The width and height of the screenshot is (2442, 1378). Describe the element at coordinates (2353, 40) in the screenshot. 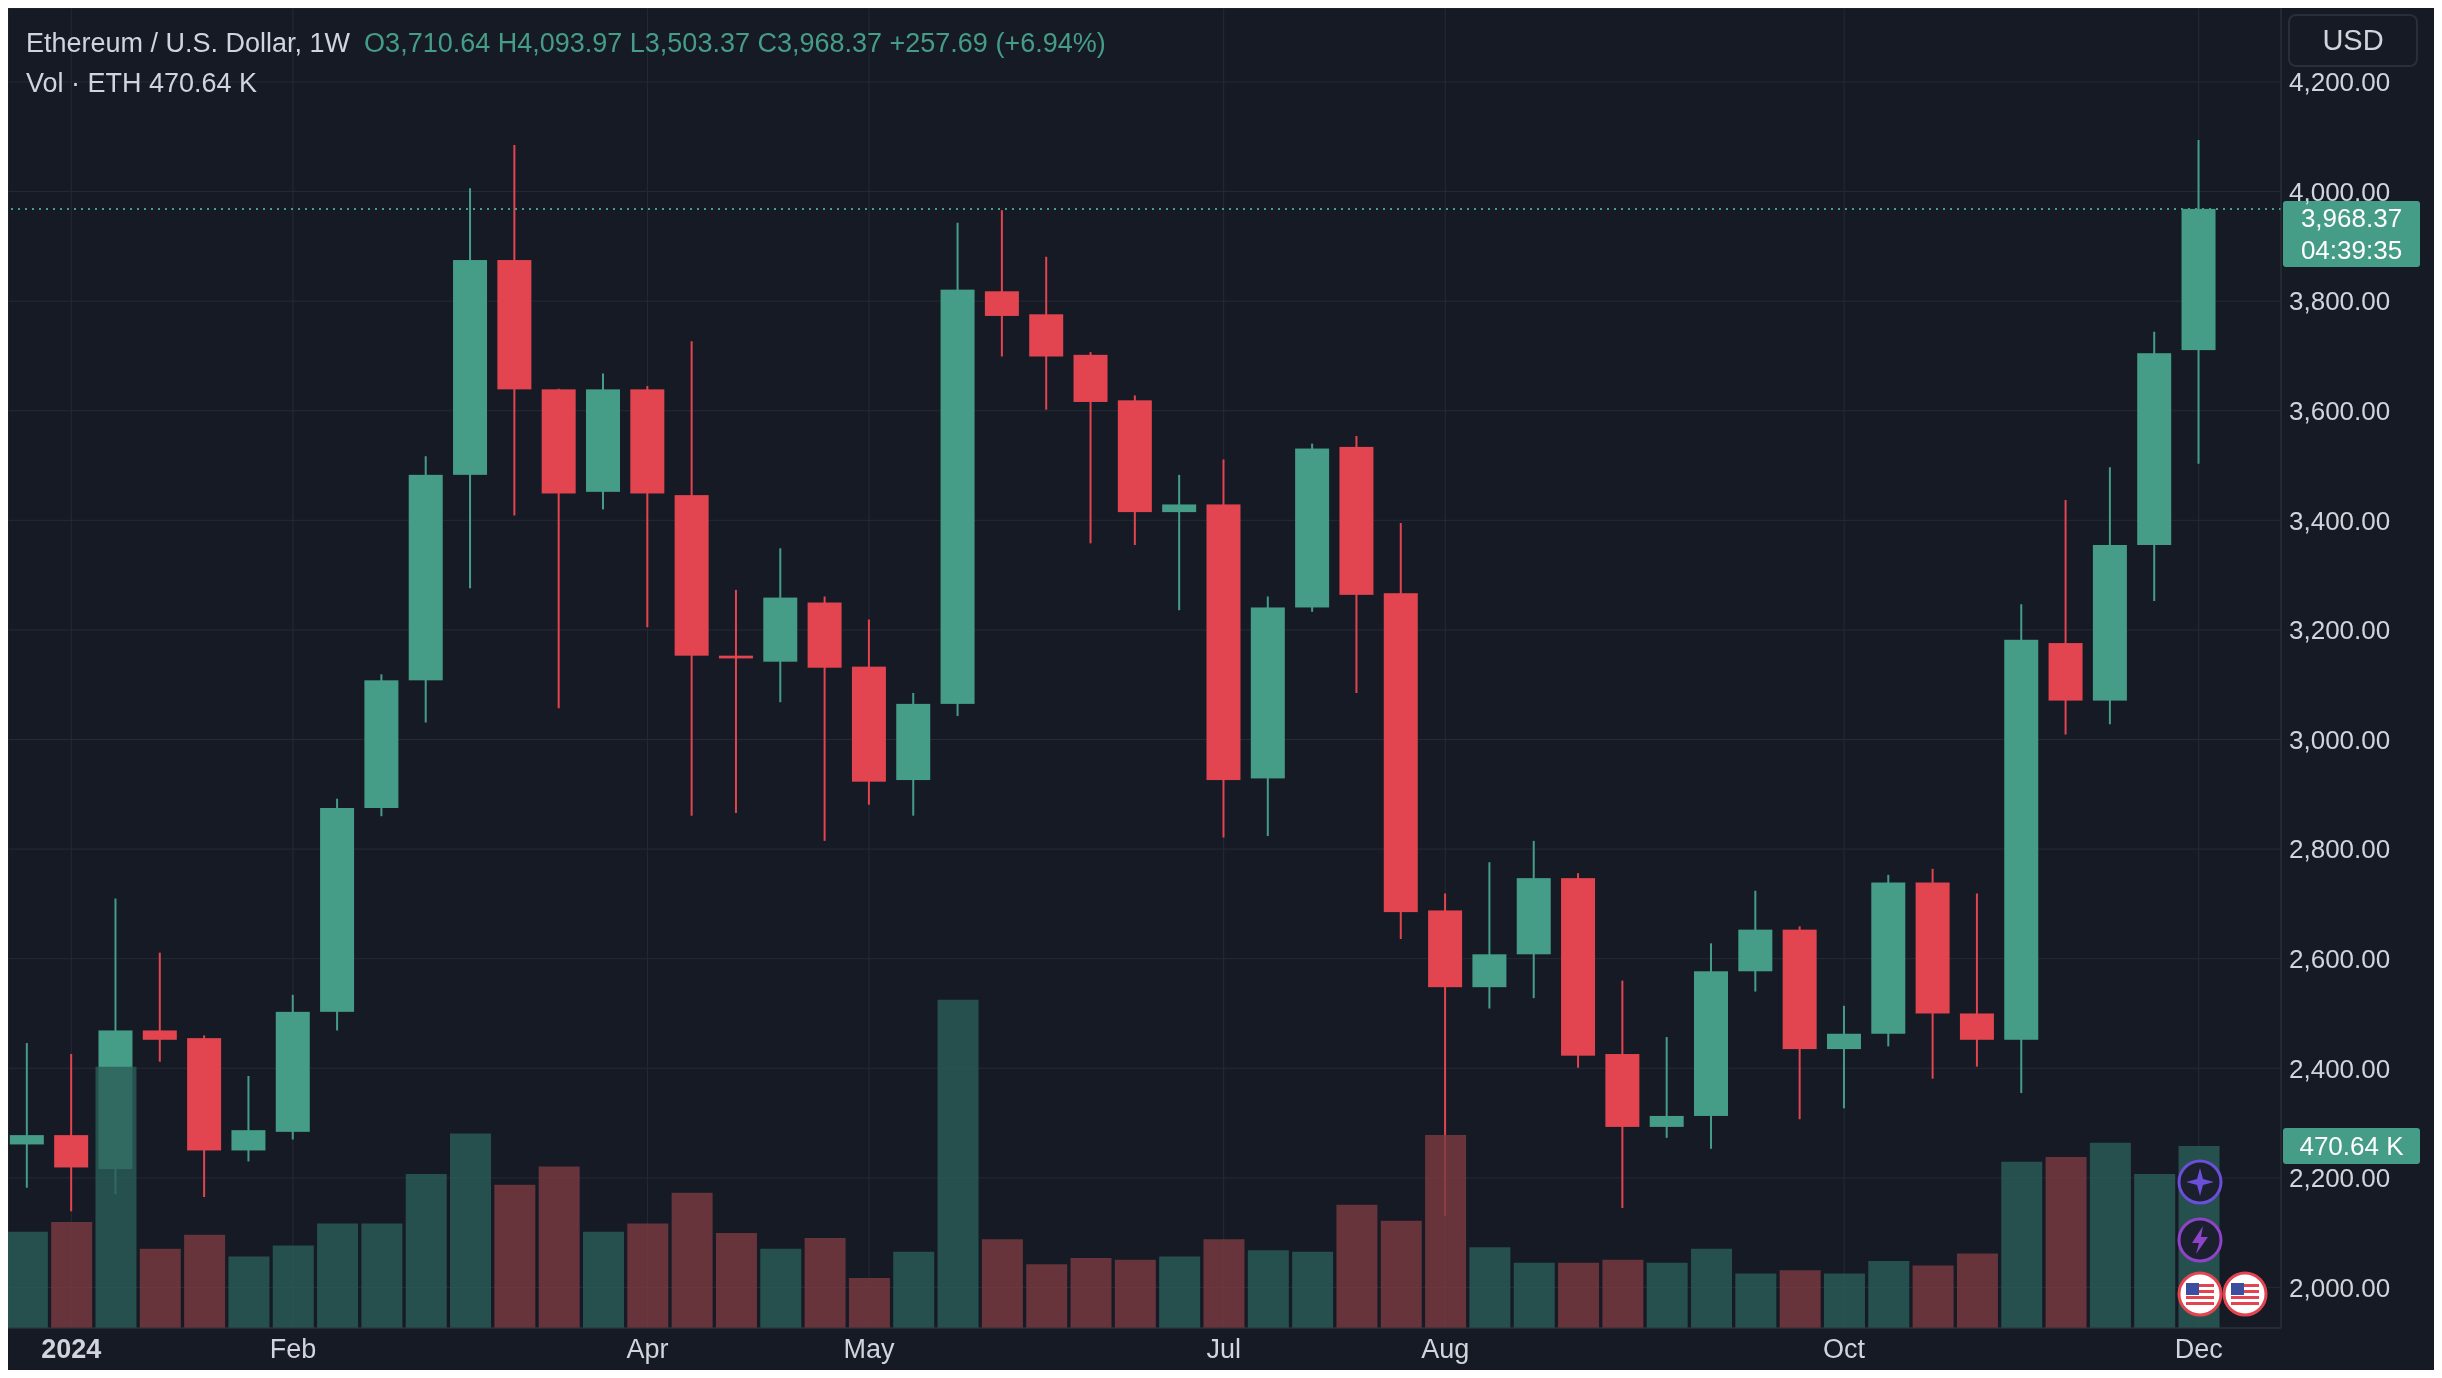

I see `text: USD` at that location.